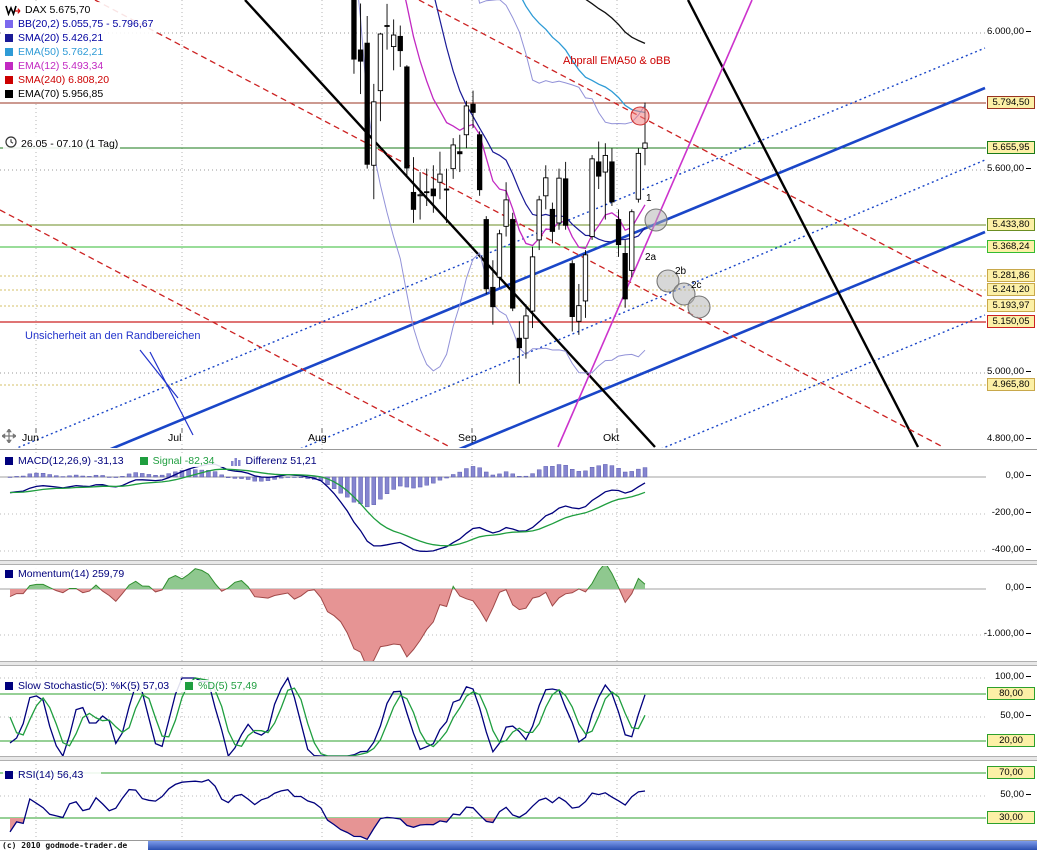  I want to click on legend-label: %D(5) 57,49, so click(228, 686).